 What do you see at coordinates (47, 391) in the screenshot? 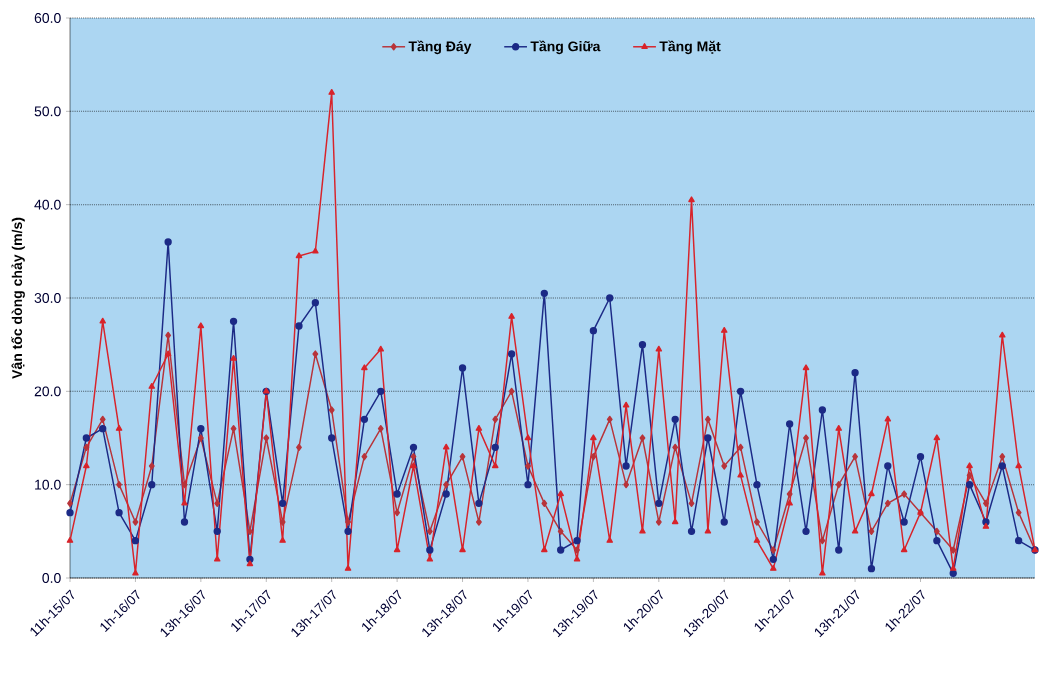
I see `y-tick-label: 20.0` at bounding box center [47, 391].